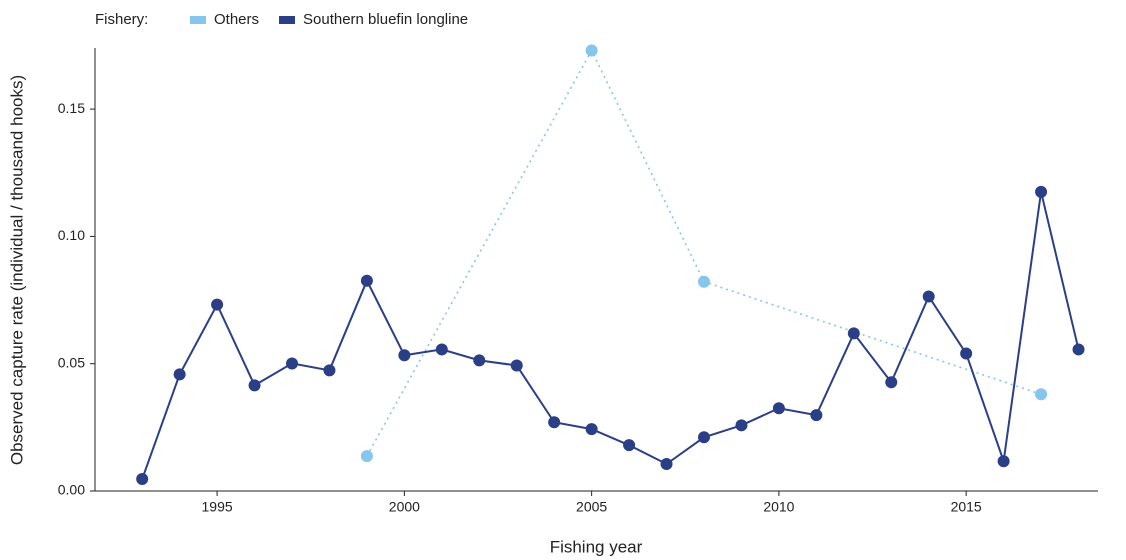  I want to click on y-tick-label: 0.10, so click(71, 235).